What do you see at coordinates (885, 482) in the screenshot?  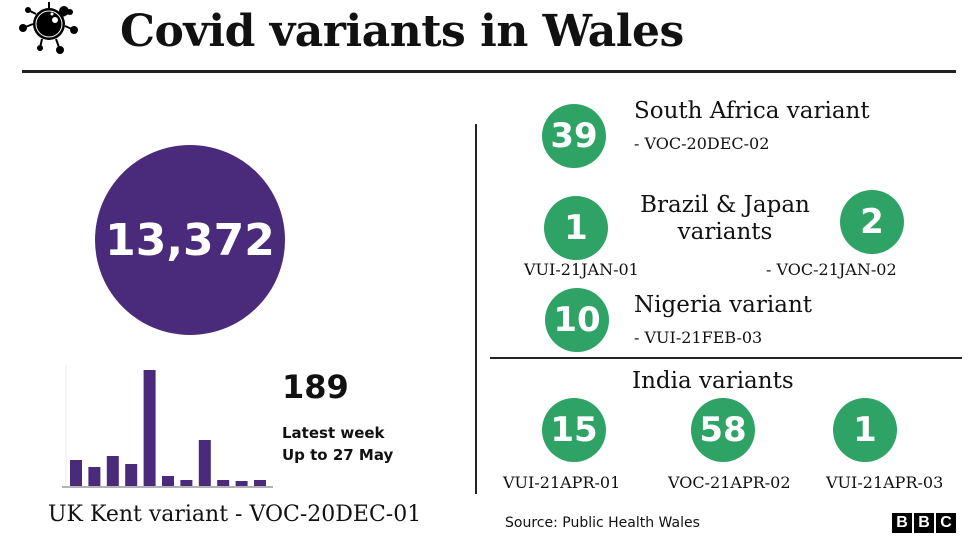 I see `india-code-3: VUI-21APR-03` at bounding box center [885, 482].